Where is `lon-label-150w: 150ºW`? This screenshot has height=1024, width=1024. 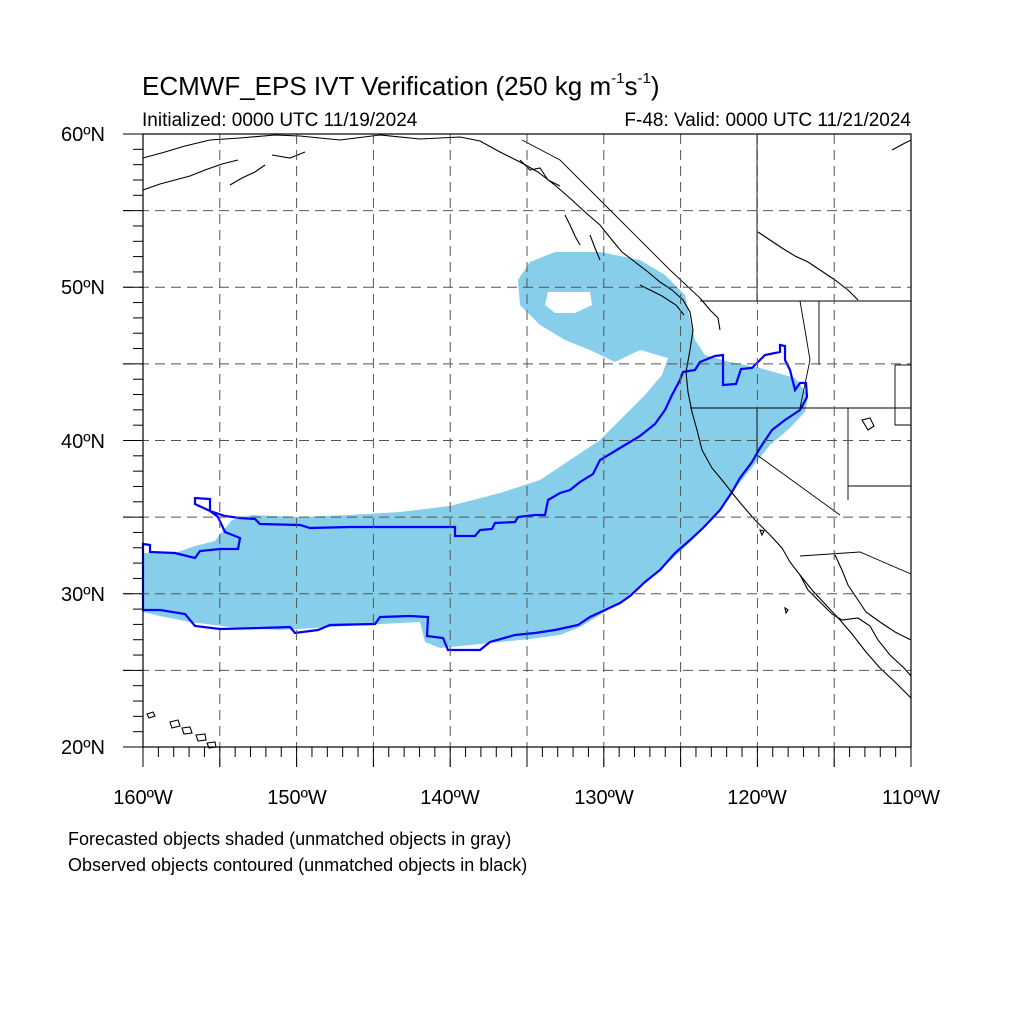 lon-label-150w: 150ºW is located at coordinates (297, 798).